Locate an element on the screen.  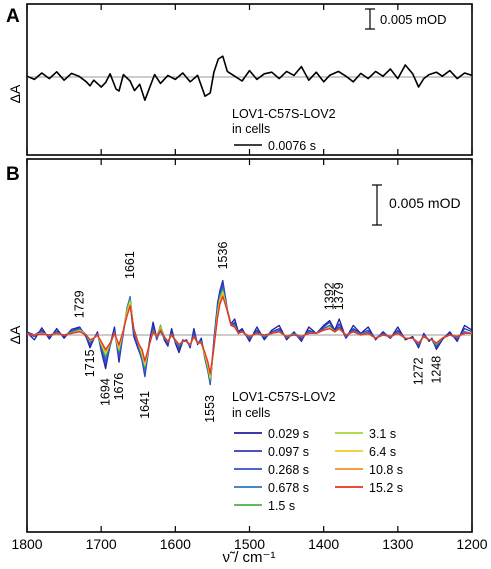
panel-b-tick-label-1400: 1400 is located at coordinates (323, 544).